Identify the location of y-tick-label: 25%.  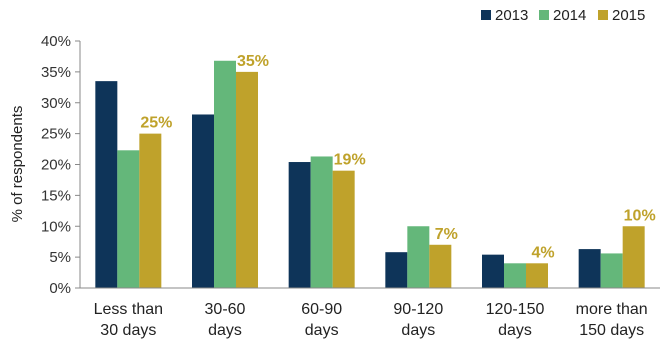
(56, 134).